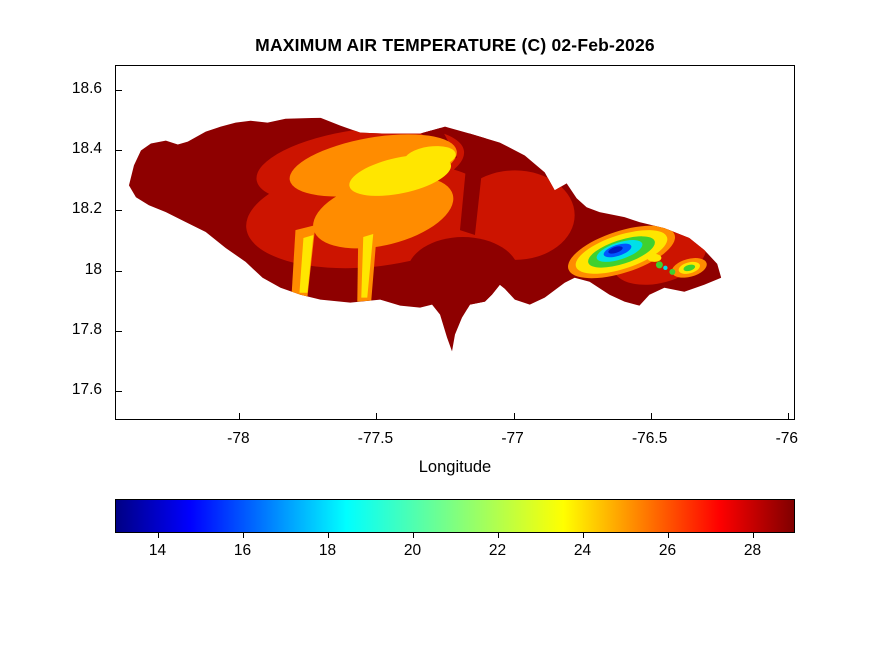  What do you see at coordinates (157, 550) in the screenshot?
I see `colorbar-tick-label: 14` at bounding box center [157, 550].